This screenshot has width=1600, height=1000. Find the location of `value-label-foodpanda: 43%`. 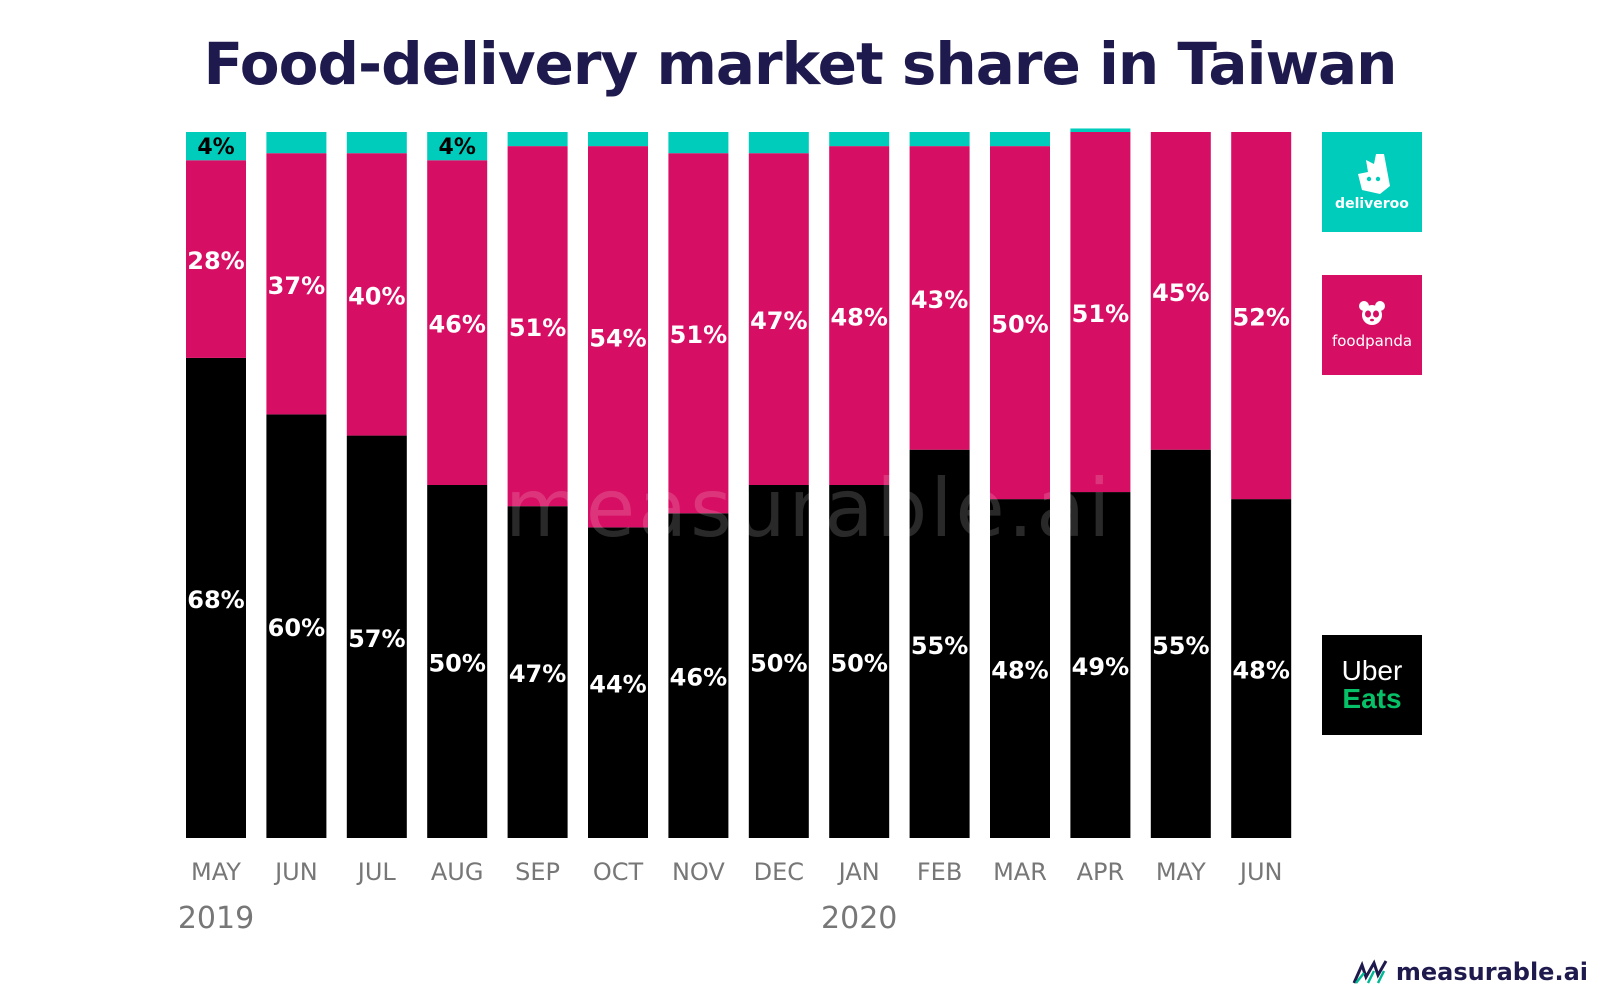

value-label-foodpanda: 43% is located at coordinates (939, 300).